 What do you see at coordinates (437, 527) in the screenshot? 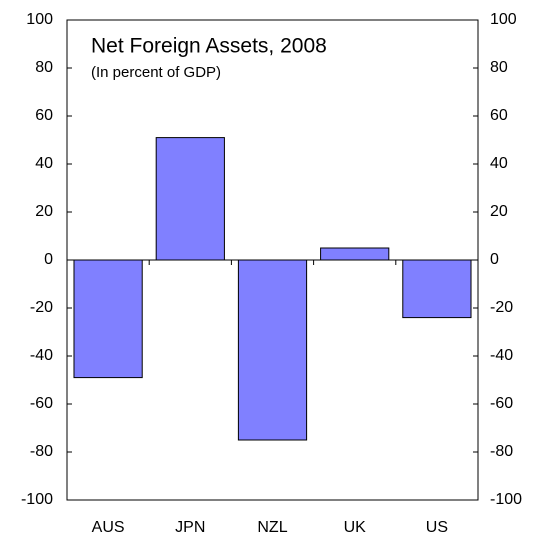
I see `x-tick-label: US` at bounding box center [437, 527].